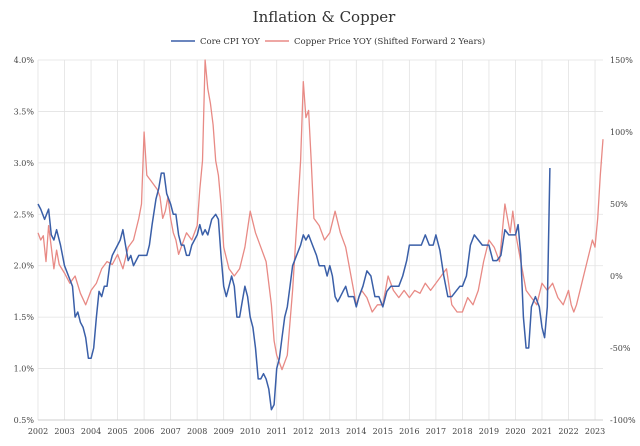  I want to click on chart-title: Inflation & Copper, so click(325, 17).